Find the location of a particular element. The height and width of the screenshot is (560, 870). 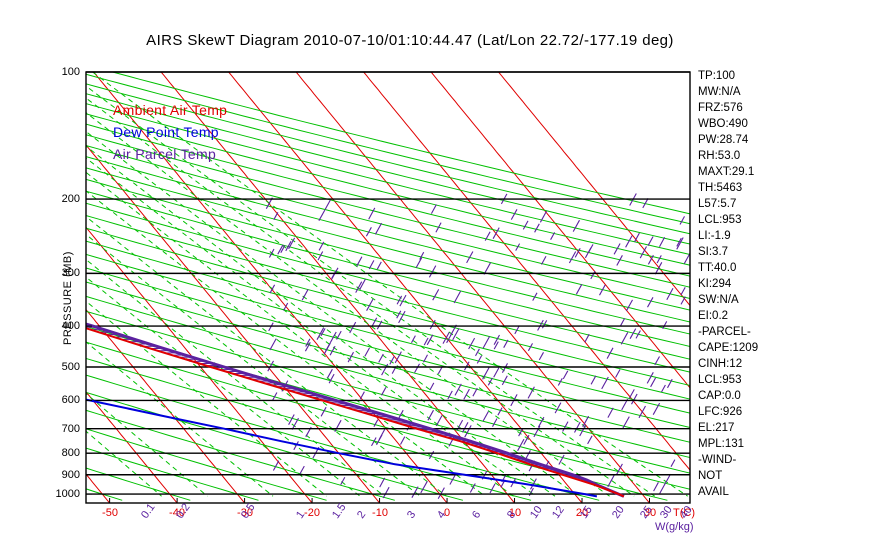

pressure-tick-2: 300 is located at coordinates (70, 273).